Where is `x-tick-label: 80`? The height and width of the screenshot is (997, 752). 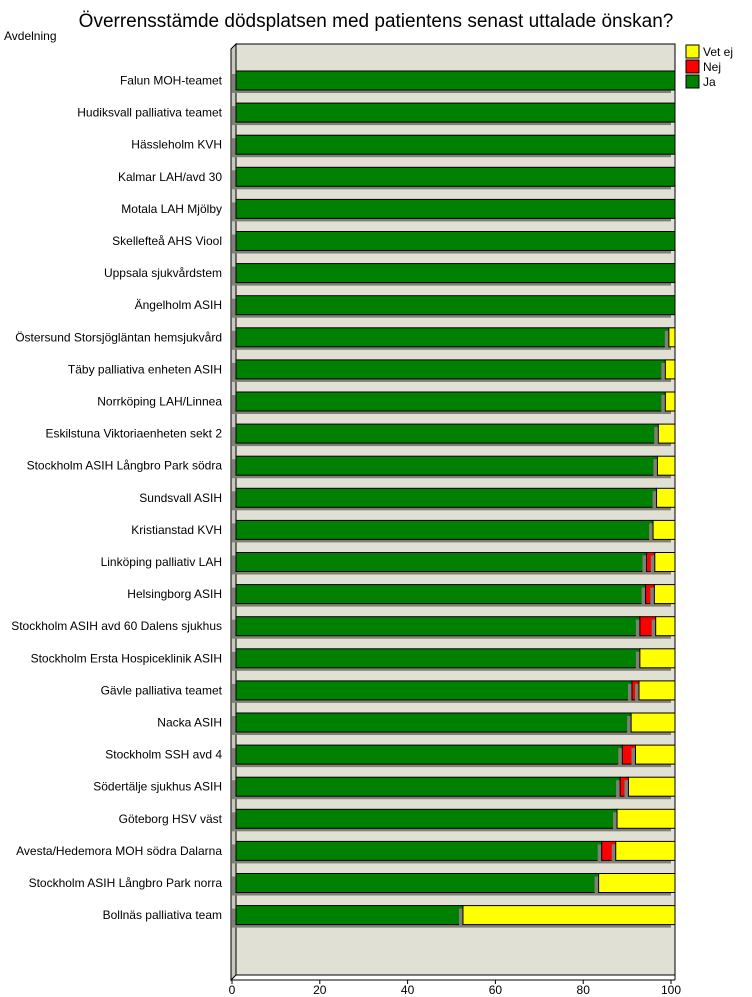 x-tick-label: 80 is located at coordinates (584, 990).